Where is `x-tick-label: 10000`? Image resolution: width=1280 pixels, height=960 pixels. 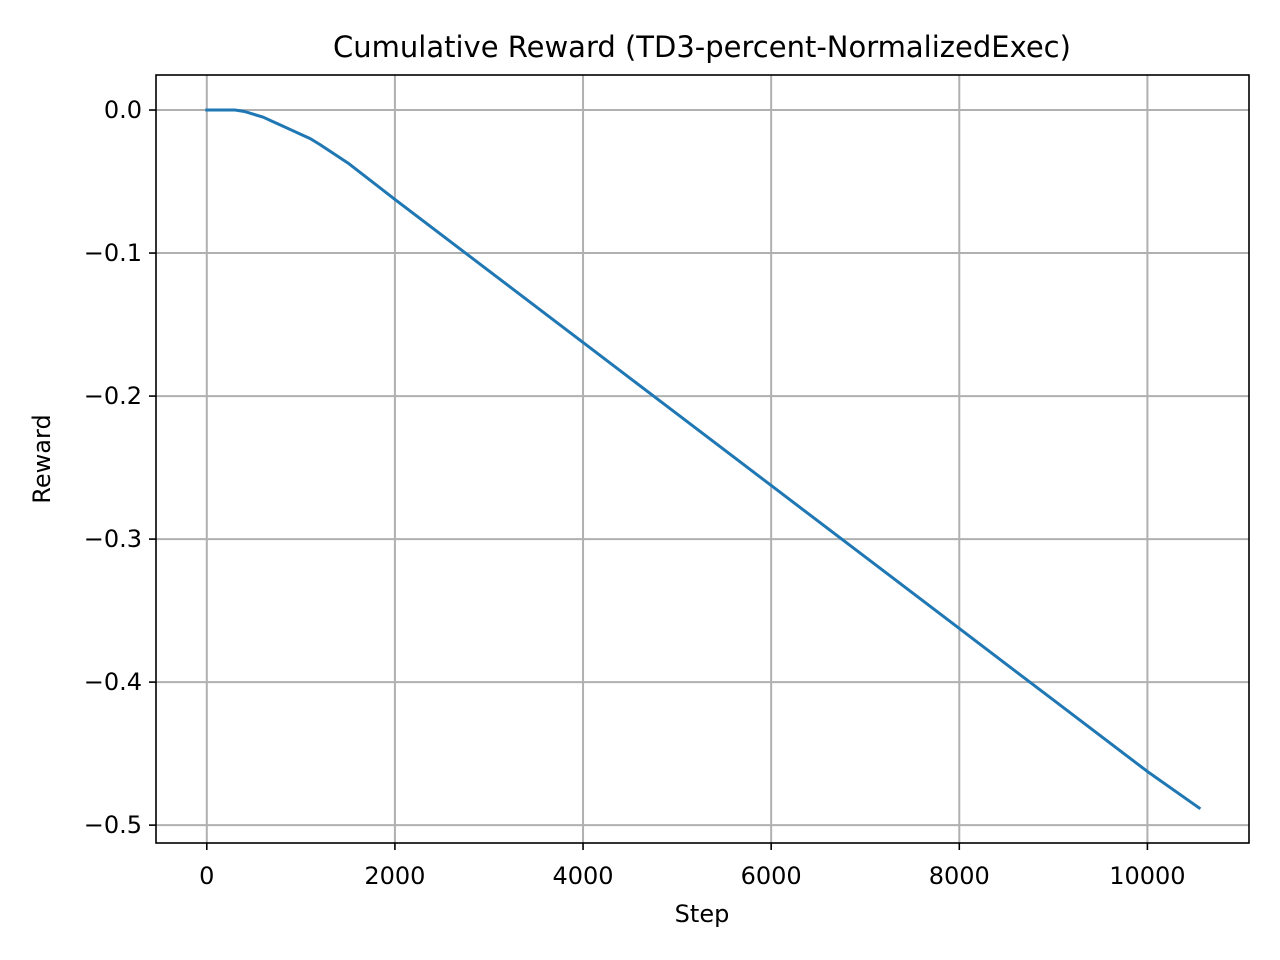
x-tick-label: 10000 is located at coordinates (1147, 876).